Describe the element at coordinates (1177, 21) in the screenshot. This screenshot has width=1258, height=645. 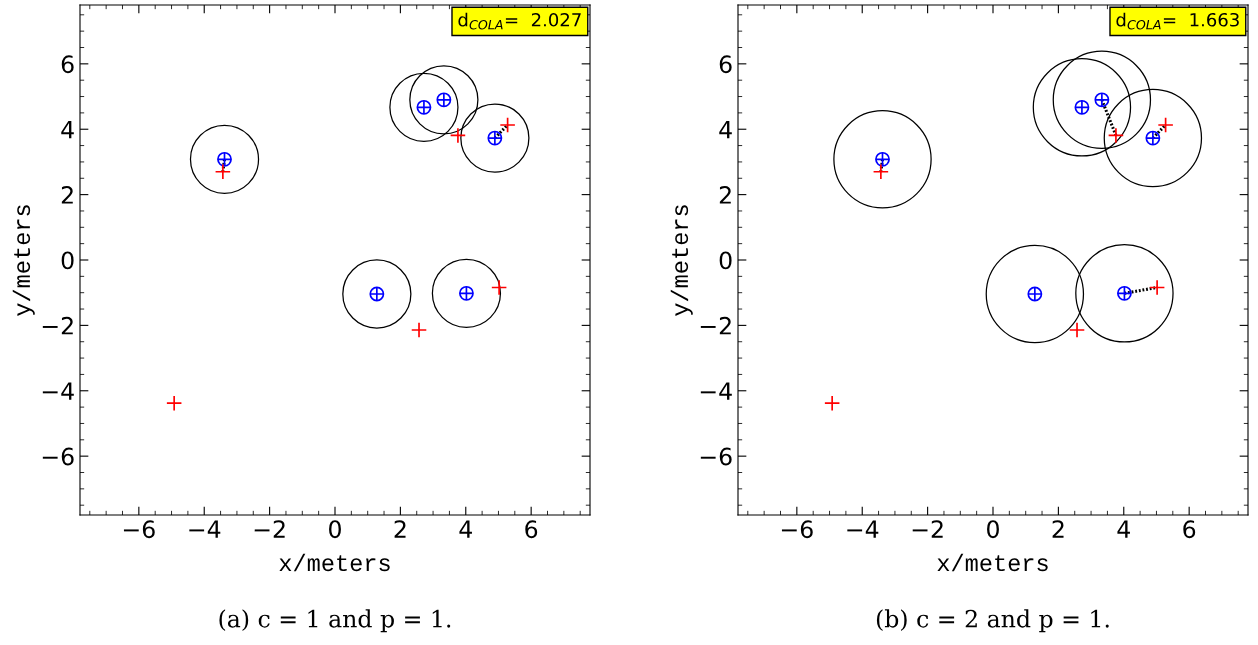
I see `annotation: d$_{COLA}$= 1.663` at that location.